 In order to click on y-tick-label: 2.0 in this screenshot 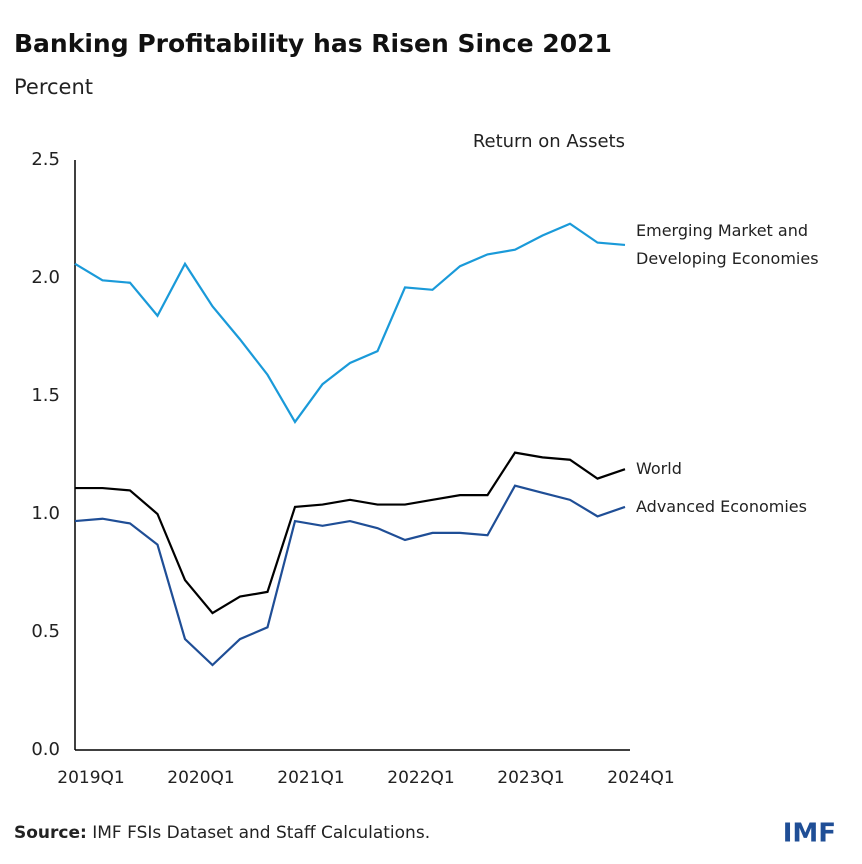, I will do `click(45, 277)`.